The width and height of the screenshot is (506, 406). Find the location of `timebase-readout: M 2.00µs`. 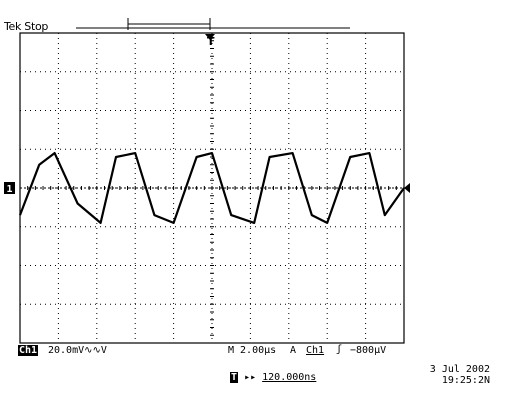

timebase-readout: M 2.00µs is located at coordinates (252, 350).